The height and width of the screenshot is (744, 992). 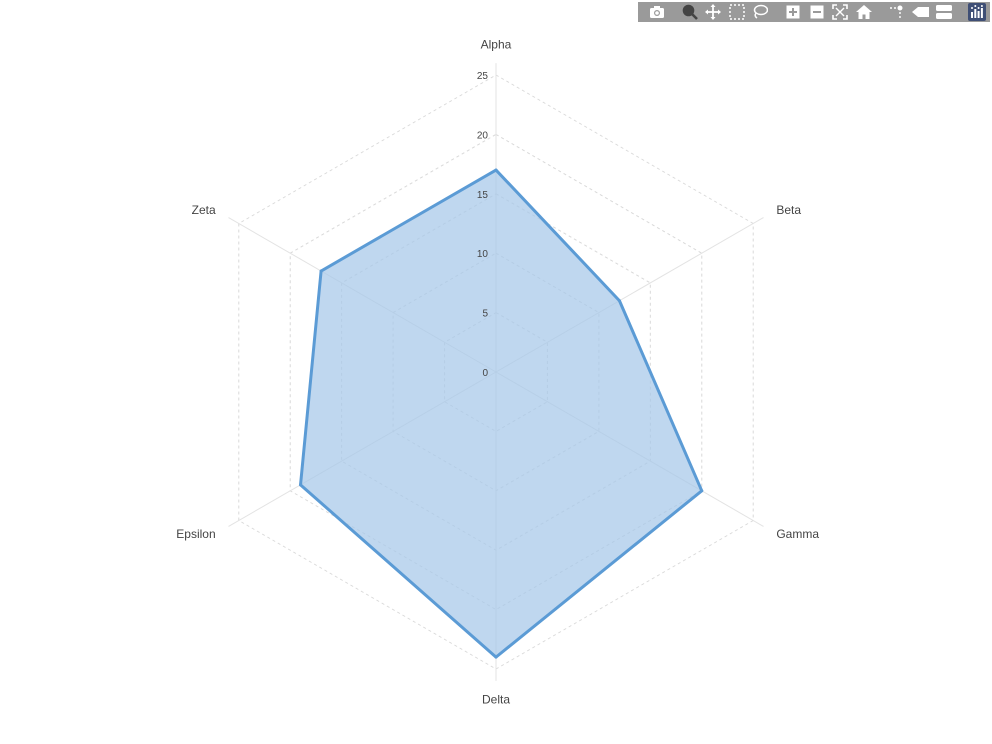 I want to click on hover-closest-icon, so click(x=920, y=12).